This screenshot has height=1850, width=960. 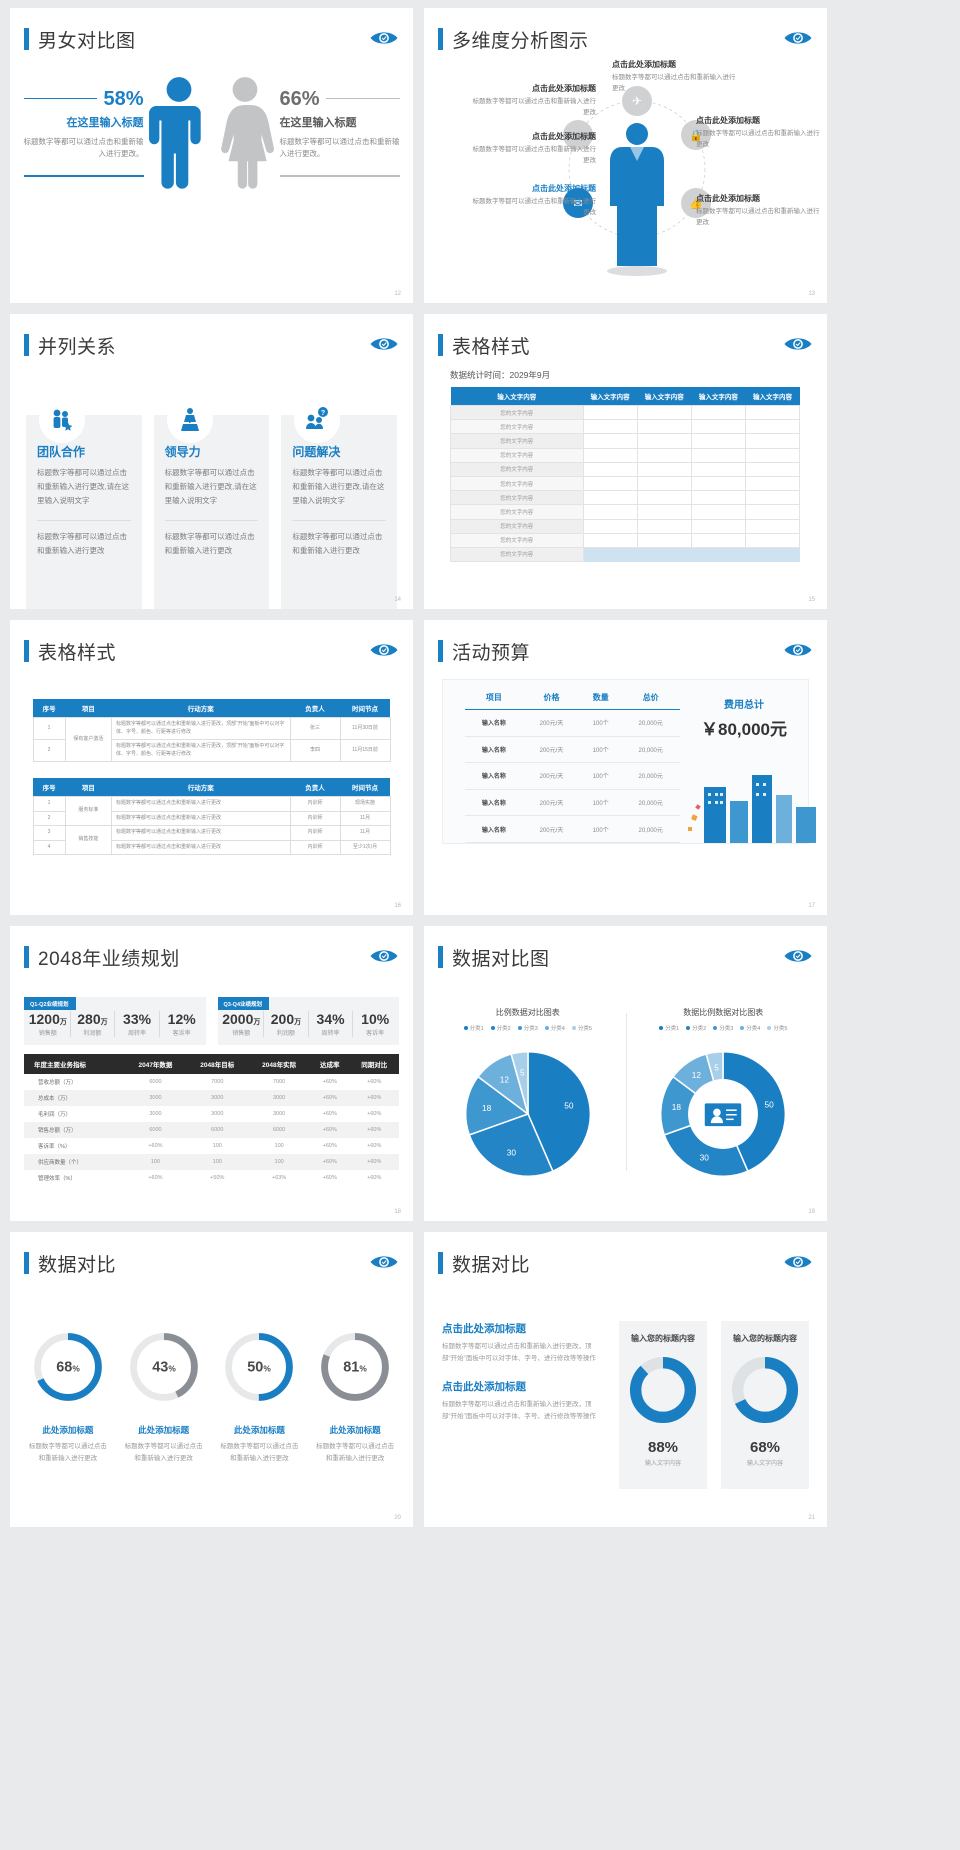 I want to click on card-sub: 输入文字内容, so click(x=764, y=1464).